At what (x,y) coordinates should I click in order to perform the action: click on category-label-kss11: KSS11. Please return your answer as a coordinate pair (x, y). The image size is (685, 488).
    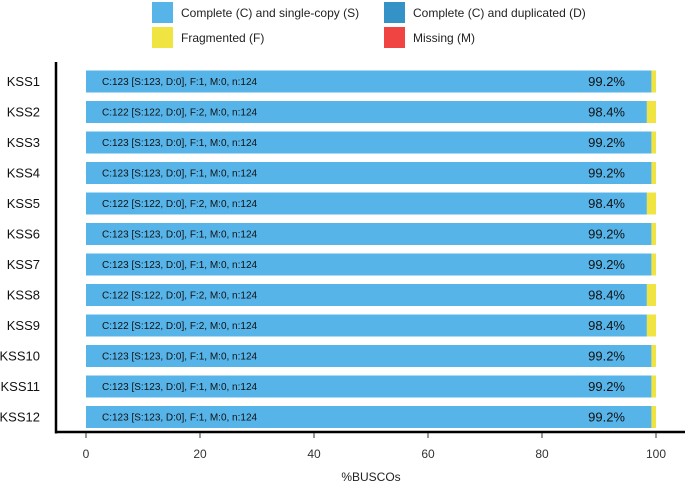
    Looking at the image, I should click on (20, 386).